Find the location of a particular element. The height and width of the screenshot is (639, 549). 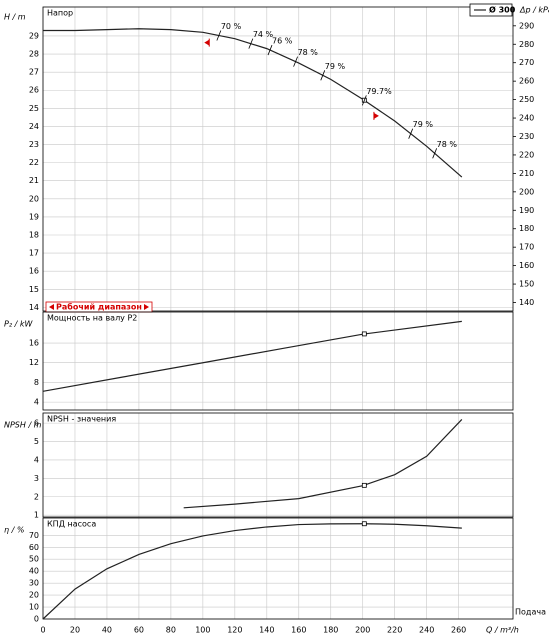

y2-tick-label: 270 is located at coordinates (526, 62).